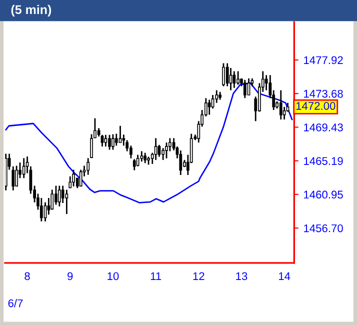  What do you see at coordinates (323, 60) in the screenshot?
I see `y-tick-label: 1477.92` at bounding box center [323, 60].